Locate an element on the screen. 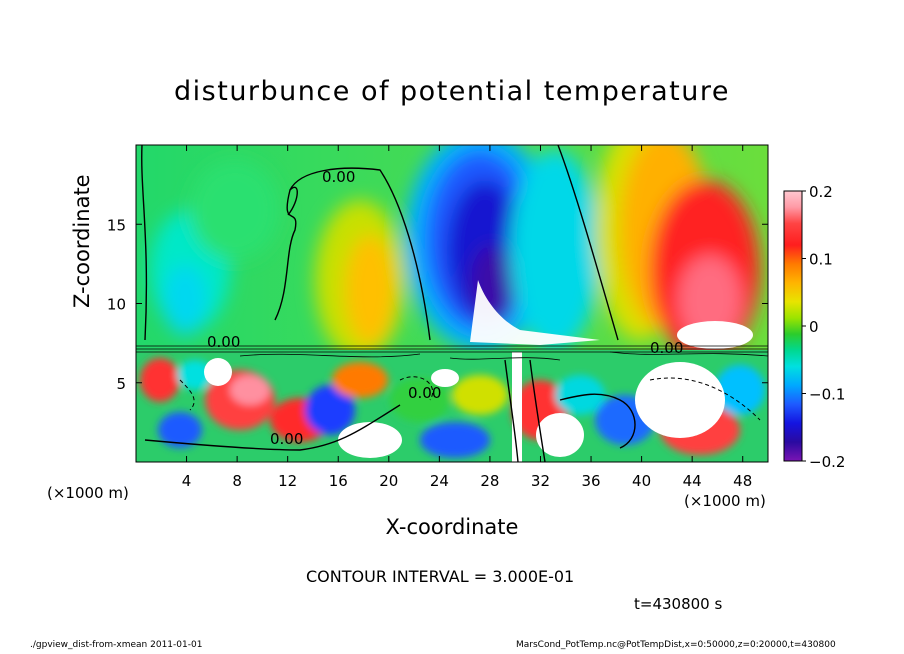 This screenshot has height=654, width=904. time-label: t=430800 s is located at coordinates (678, 604).